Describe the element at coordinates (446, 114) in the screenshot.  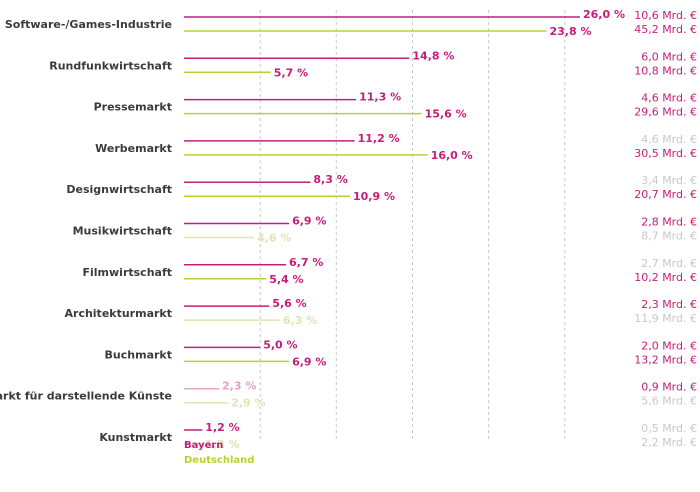
I see `value-label-deutschland: 15,6 %` at that location.